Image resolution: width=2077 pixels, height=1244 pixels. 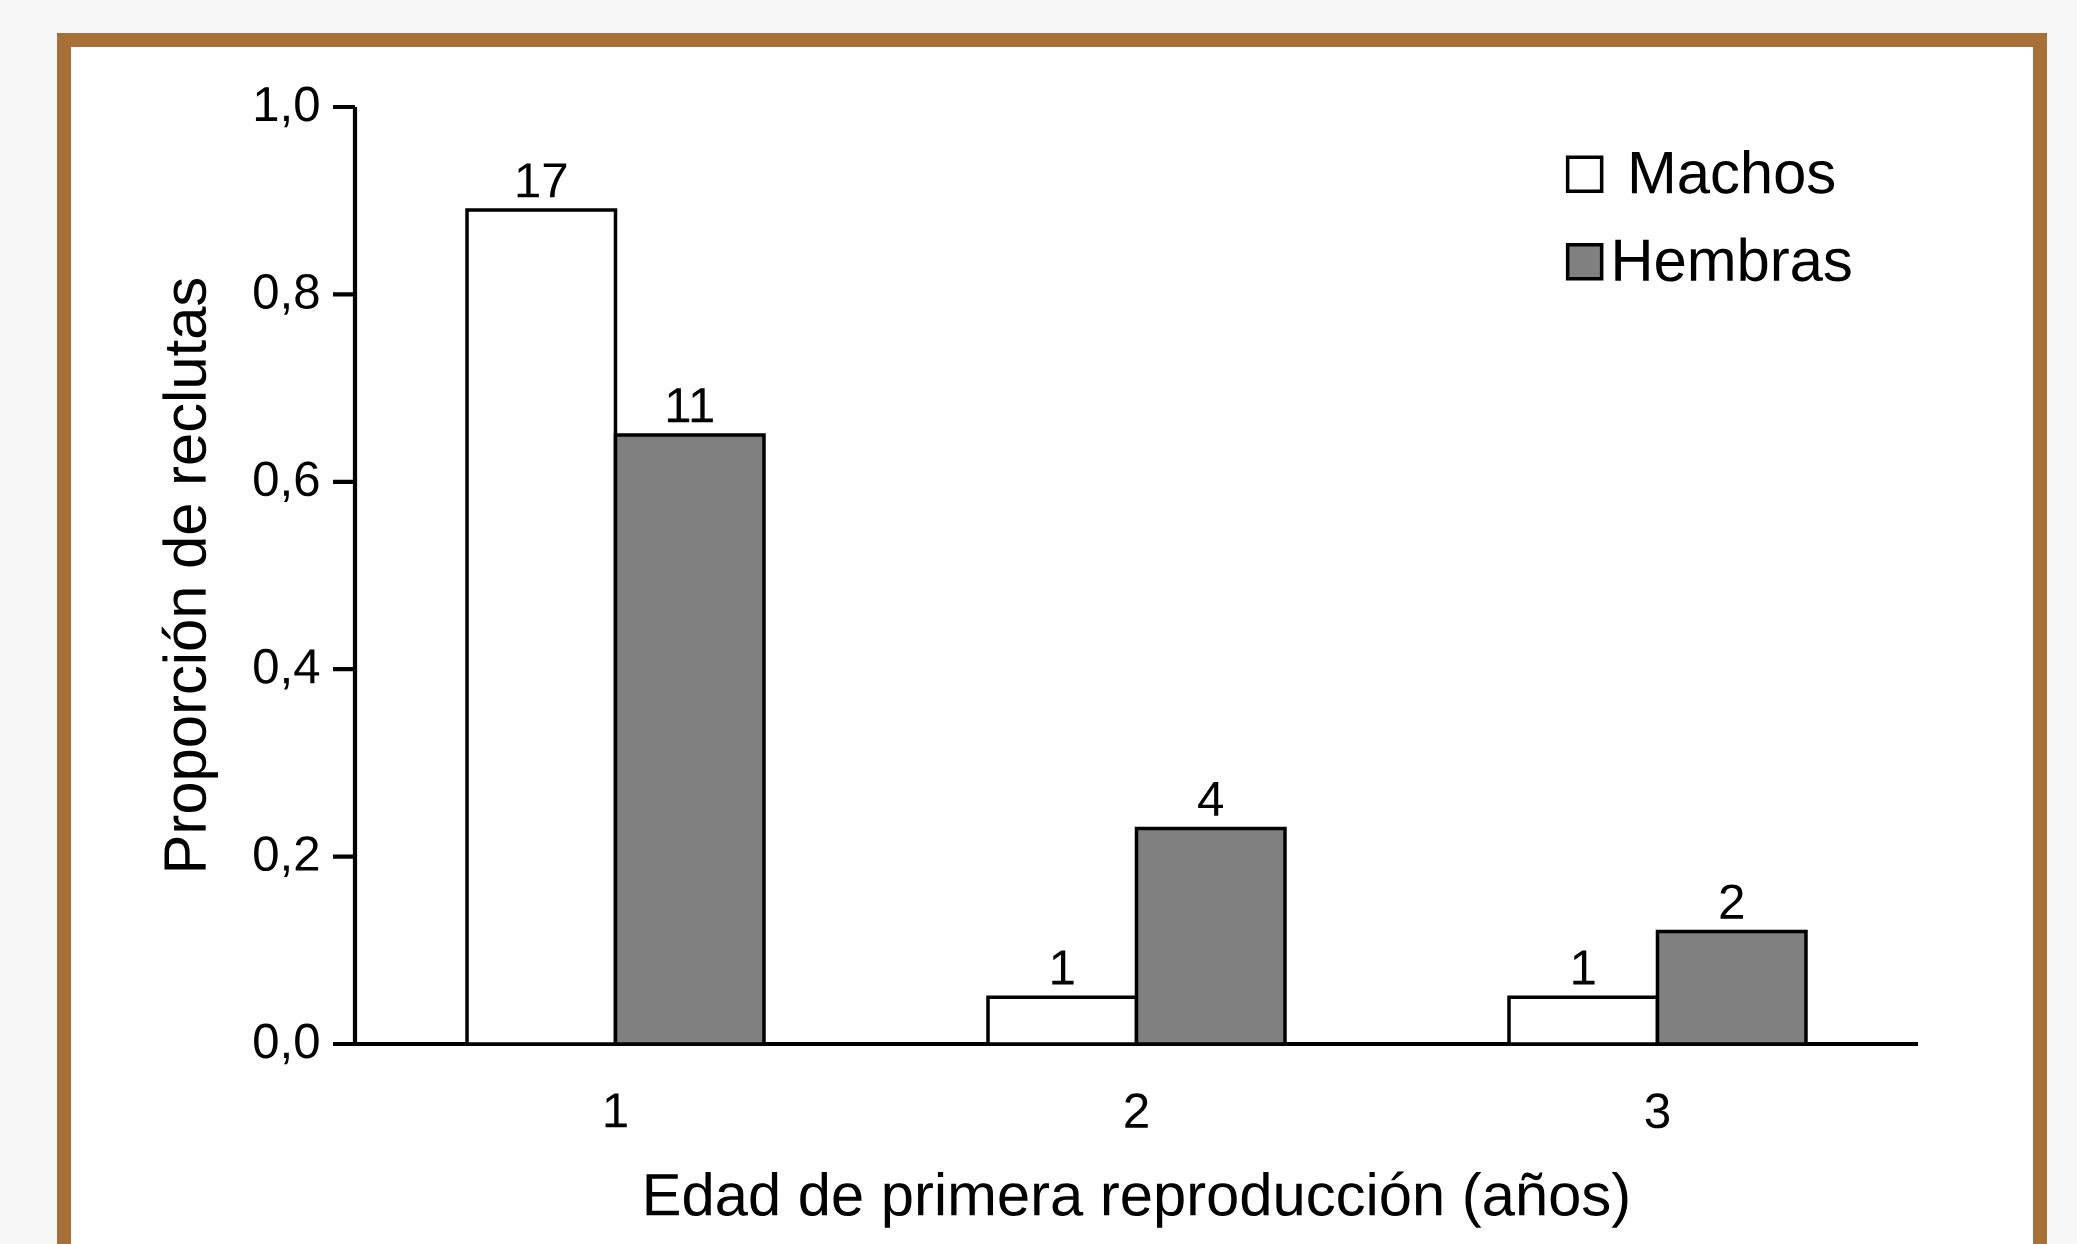 I want to click on annotation: 4, so click(x=1210, y=798).